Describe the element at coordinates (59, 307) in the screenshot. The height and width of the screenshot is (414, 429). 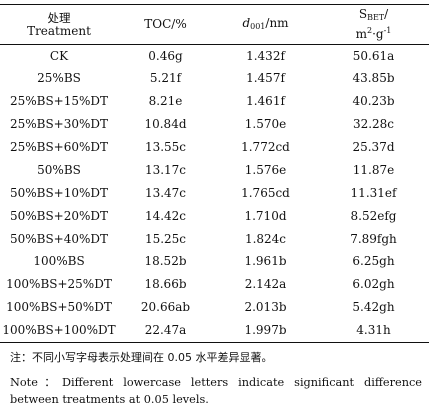
I see `cell-treatment: 100%BS+50%DT` at that location.